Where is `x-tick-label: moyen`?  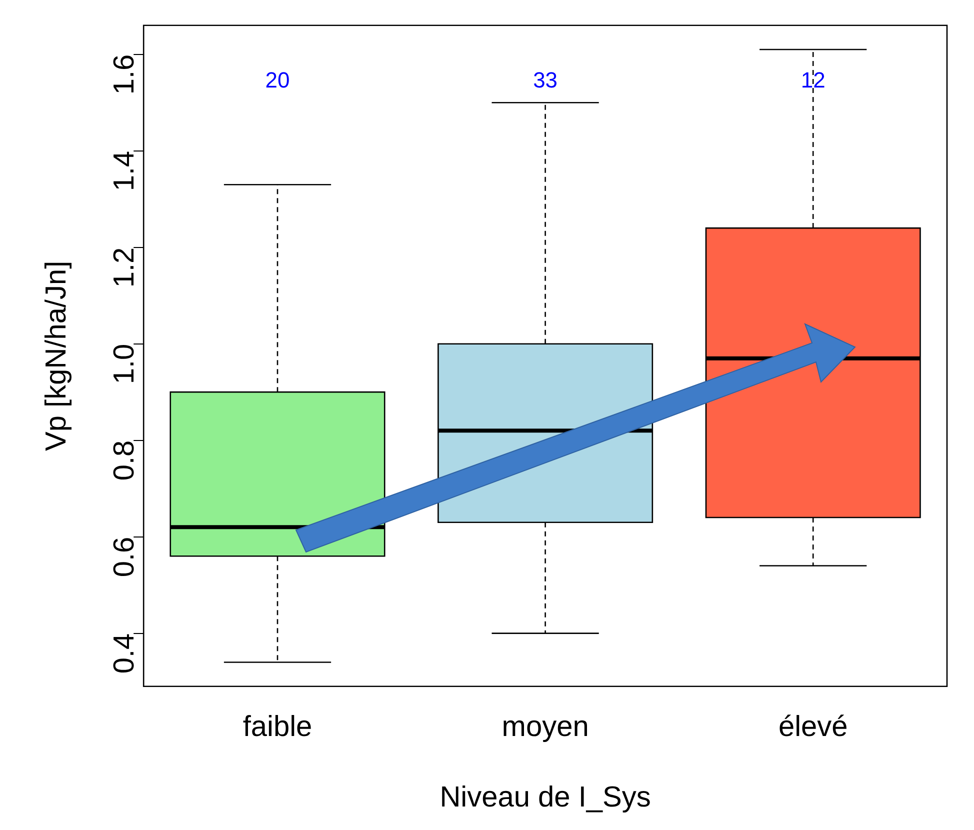
x-tick-label: moyen is located at coordinates (545, 726).